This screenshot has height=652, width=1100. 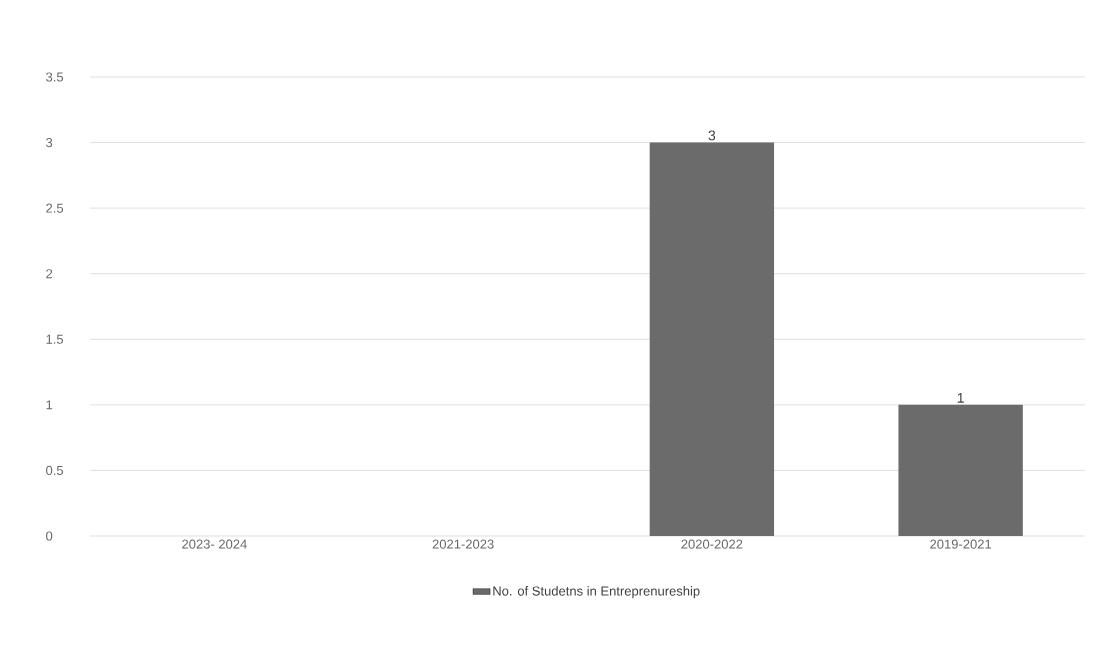 I want to click on x-tick-label: 2023- 2024, so click(x=214, y=544).